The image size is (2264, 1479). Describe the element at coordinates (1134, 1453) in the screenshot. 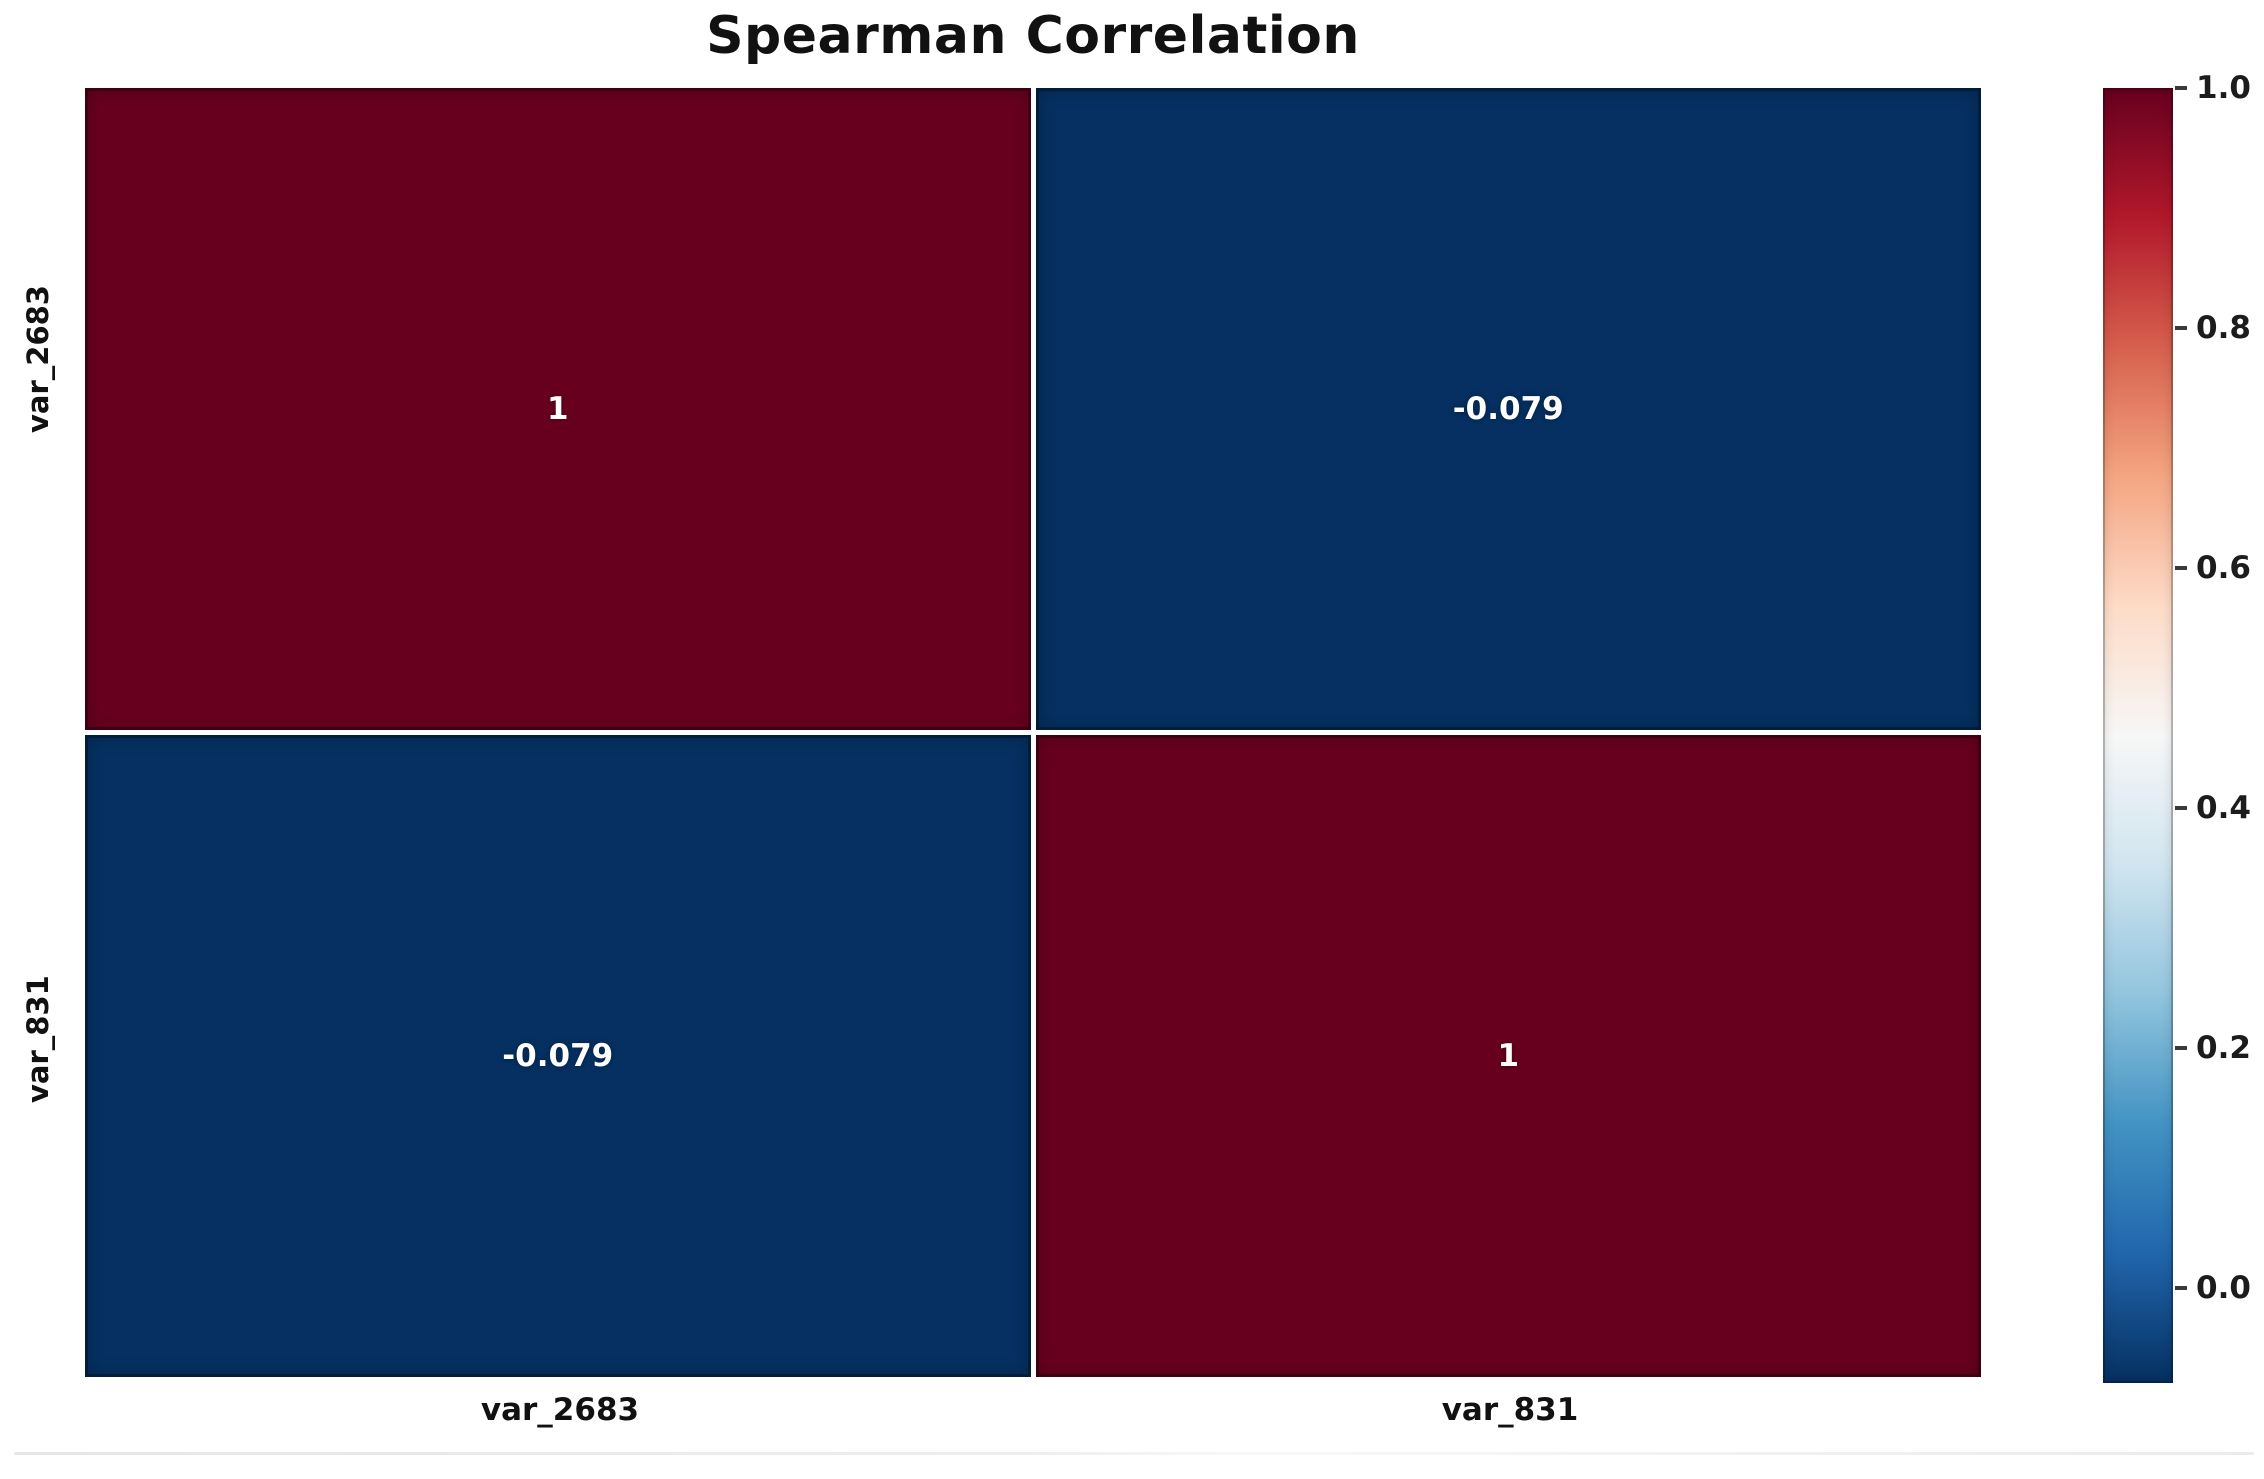

I see `bottom-divider` at that location.